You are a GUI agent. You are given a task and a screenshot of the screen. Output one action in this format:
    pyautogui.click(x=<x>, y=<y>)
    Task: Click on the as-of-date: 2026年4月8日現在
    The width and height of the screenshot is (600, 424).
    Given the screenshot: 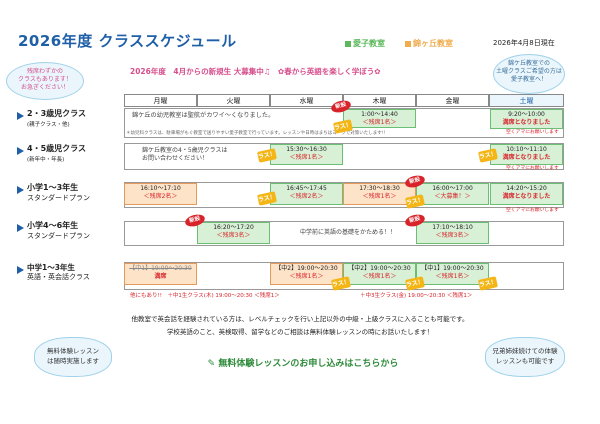 What is the action you would take?
    pyautogui.click(x=524, y=43)
    